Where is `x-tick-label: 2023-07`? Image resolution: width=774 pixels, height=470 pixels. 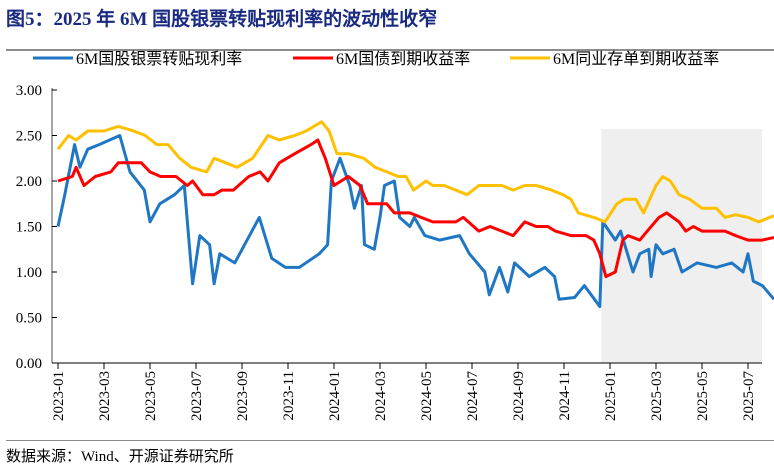
x-tick-label: 2023-07 is located at coordinates (197, 396).